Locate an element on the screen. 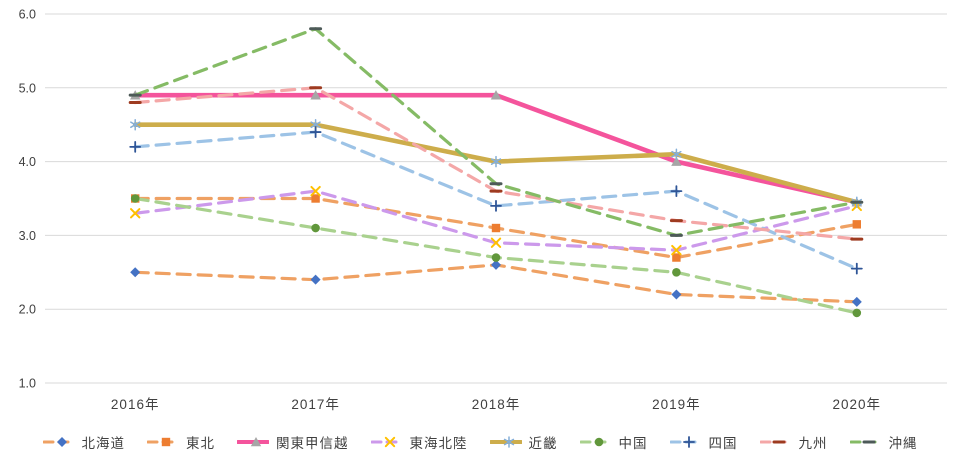 Image resolution: width=960 pixels, height=462 pixels. y-tick-label-6.0: 6.0 is located at coordinates (27, 15).